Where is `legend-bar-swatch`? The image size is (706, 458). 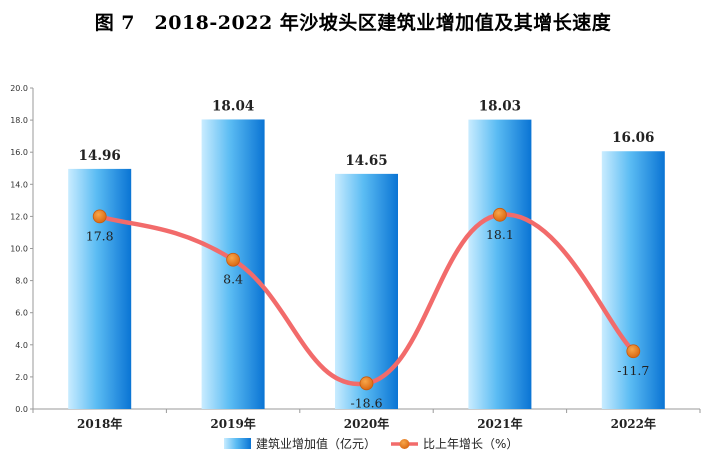
legend-bar-swatch is located at coordinates (237, 443).